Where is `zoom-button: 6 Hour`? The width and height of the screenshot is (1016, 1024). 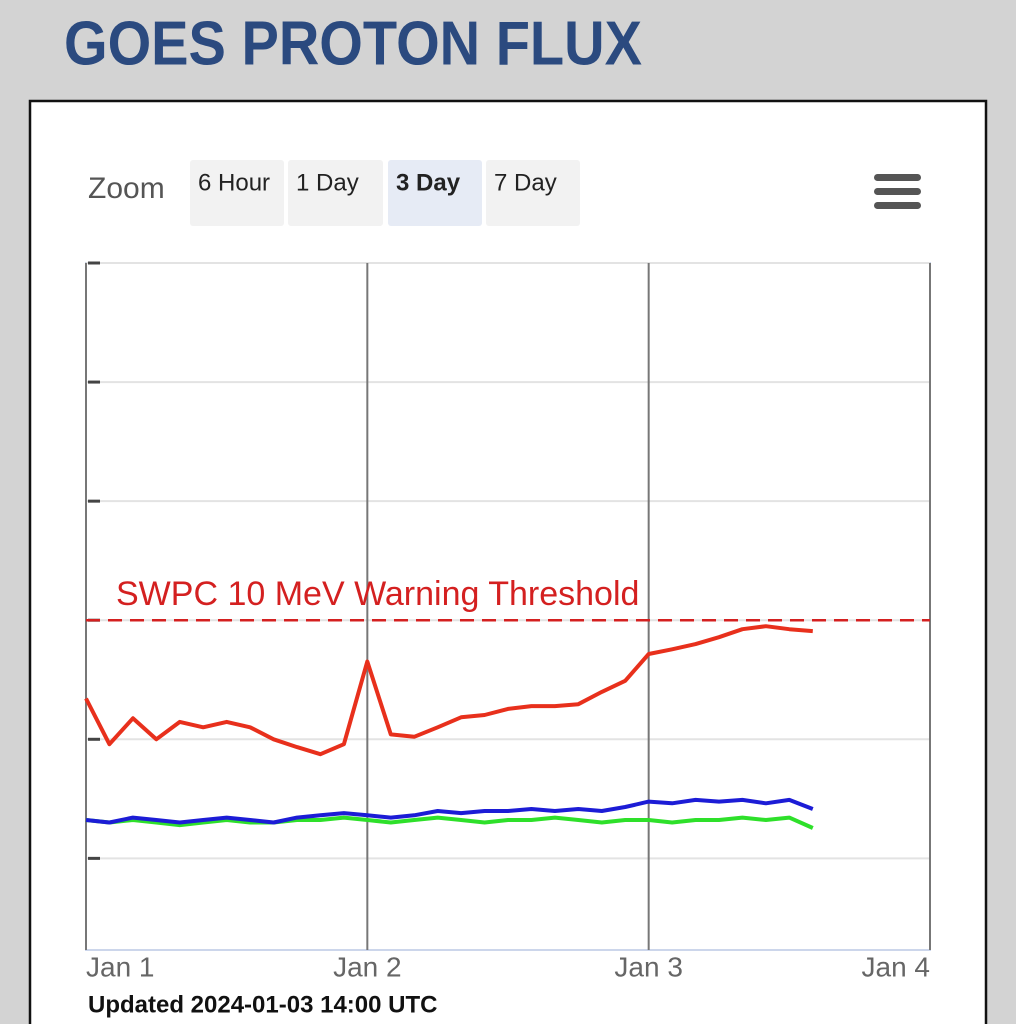
zoom-button: 6 Hour is located at coordinates (237, 193).